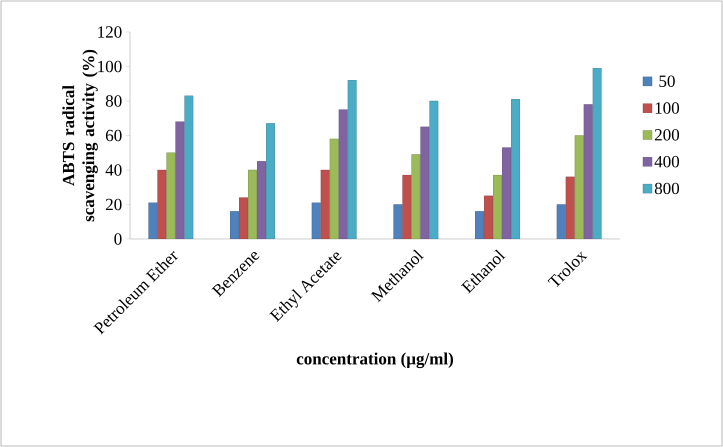 The width and height of the screenshot is (723, 447). Describe the element at coordinates (114, 170) in the screenshot. I see `y-tick-label: 40` at that location.